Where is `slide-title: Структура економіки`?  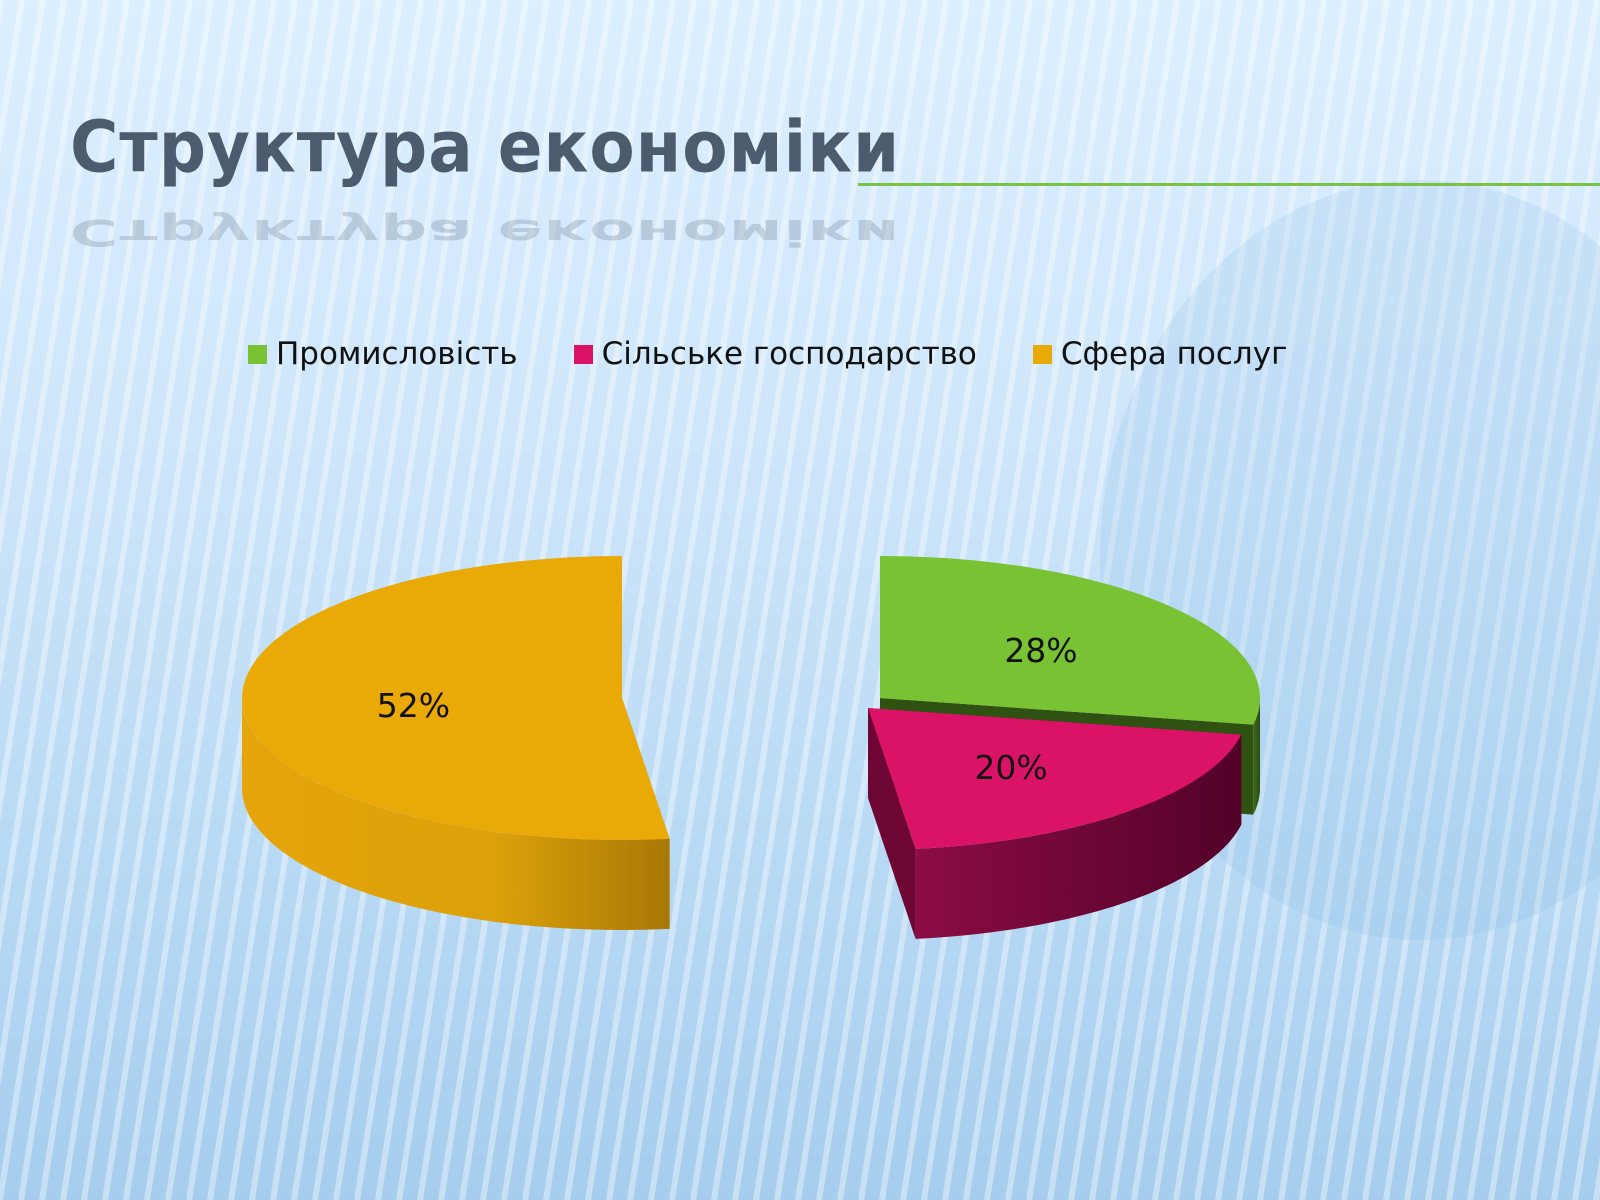
slide-title: Структура економіки is located at coordinates (485, 147).